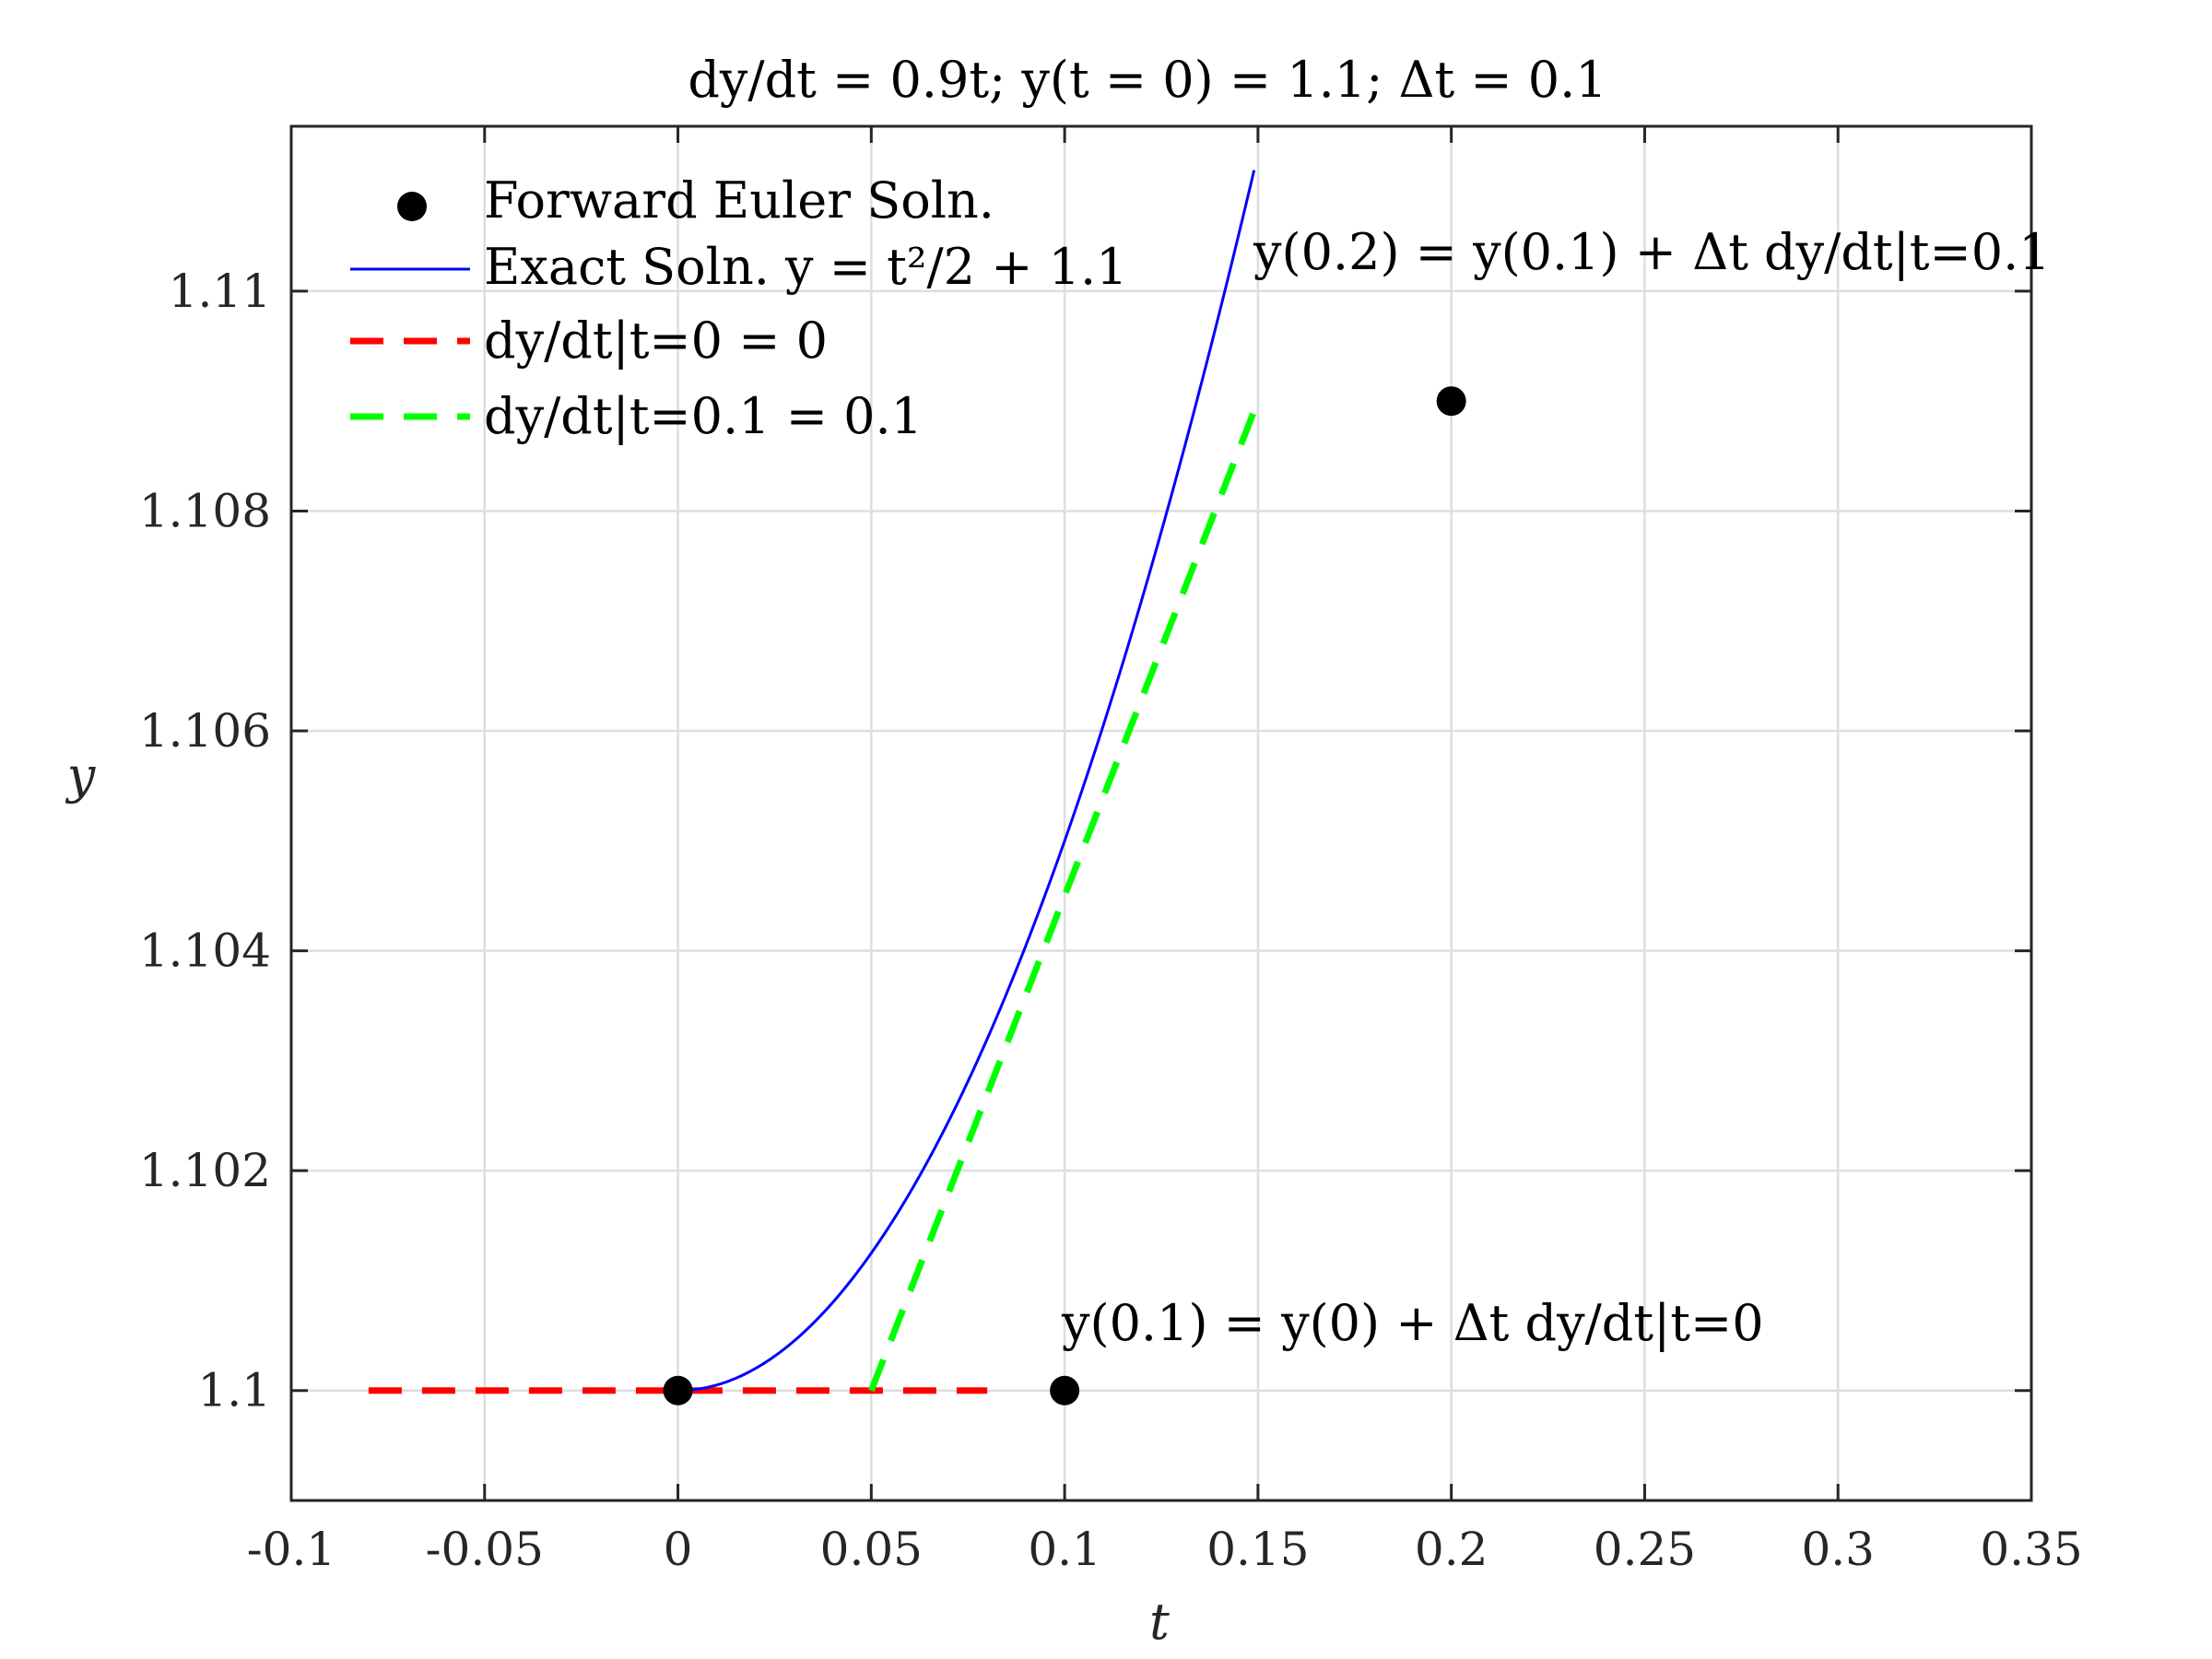  I want to click on legend-label: Forward Euler Soln., so click(739, 200).